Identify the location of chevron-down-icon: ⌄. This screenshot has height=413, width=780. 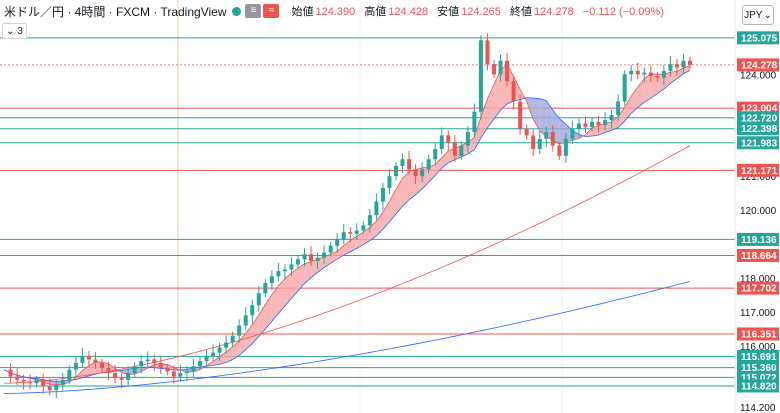
(767, 15).